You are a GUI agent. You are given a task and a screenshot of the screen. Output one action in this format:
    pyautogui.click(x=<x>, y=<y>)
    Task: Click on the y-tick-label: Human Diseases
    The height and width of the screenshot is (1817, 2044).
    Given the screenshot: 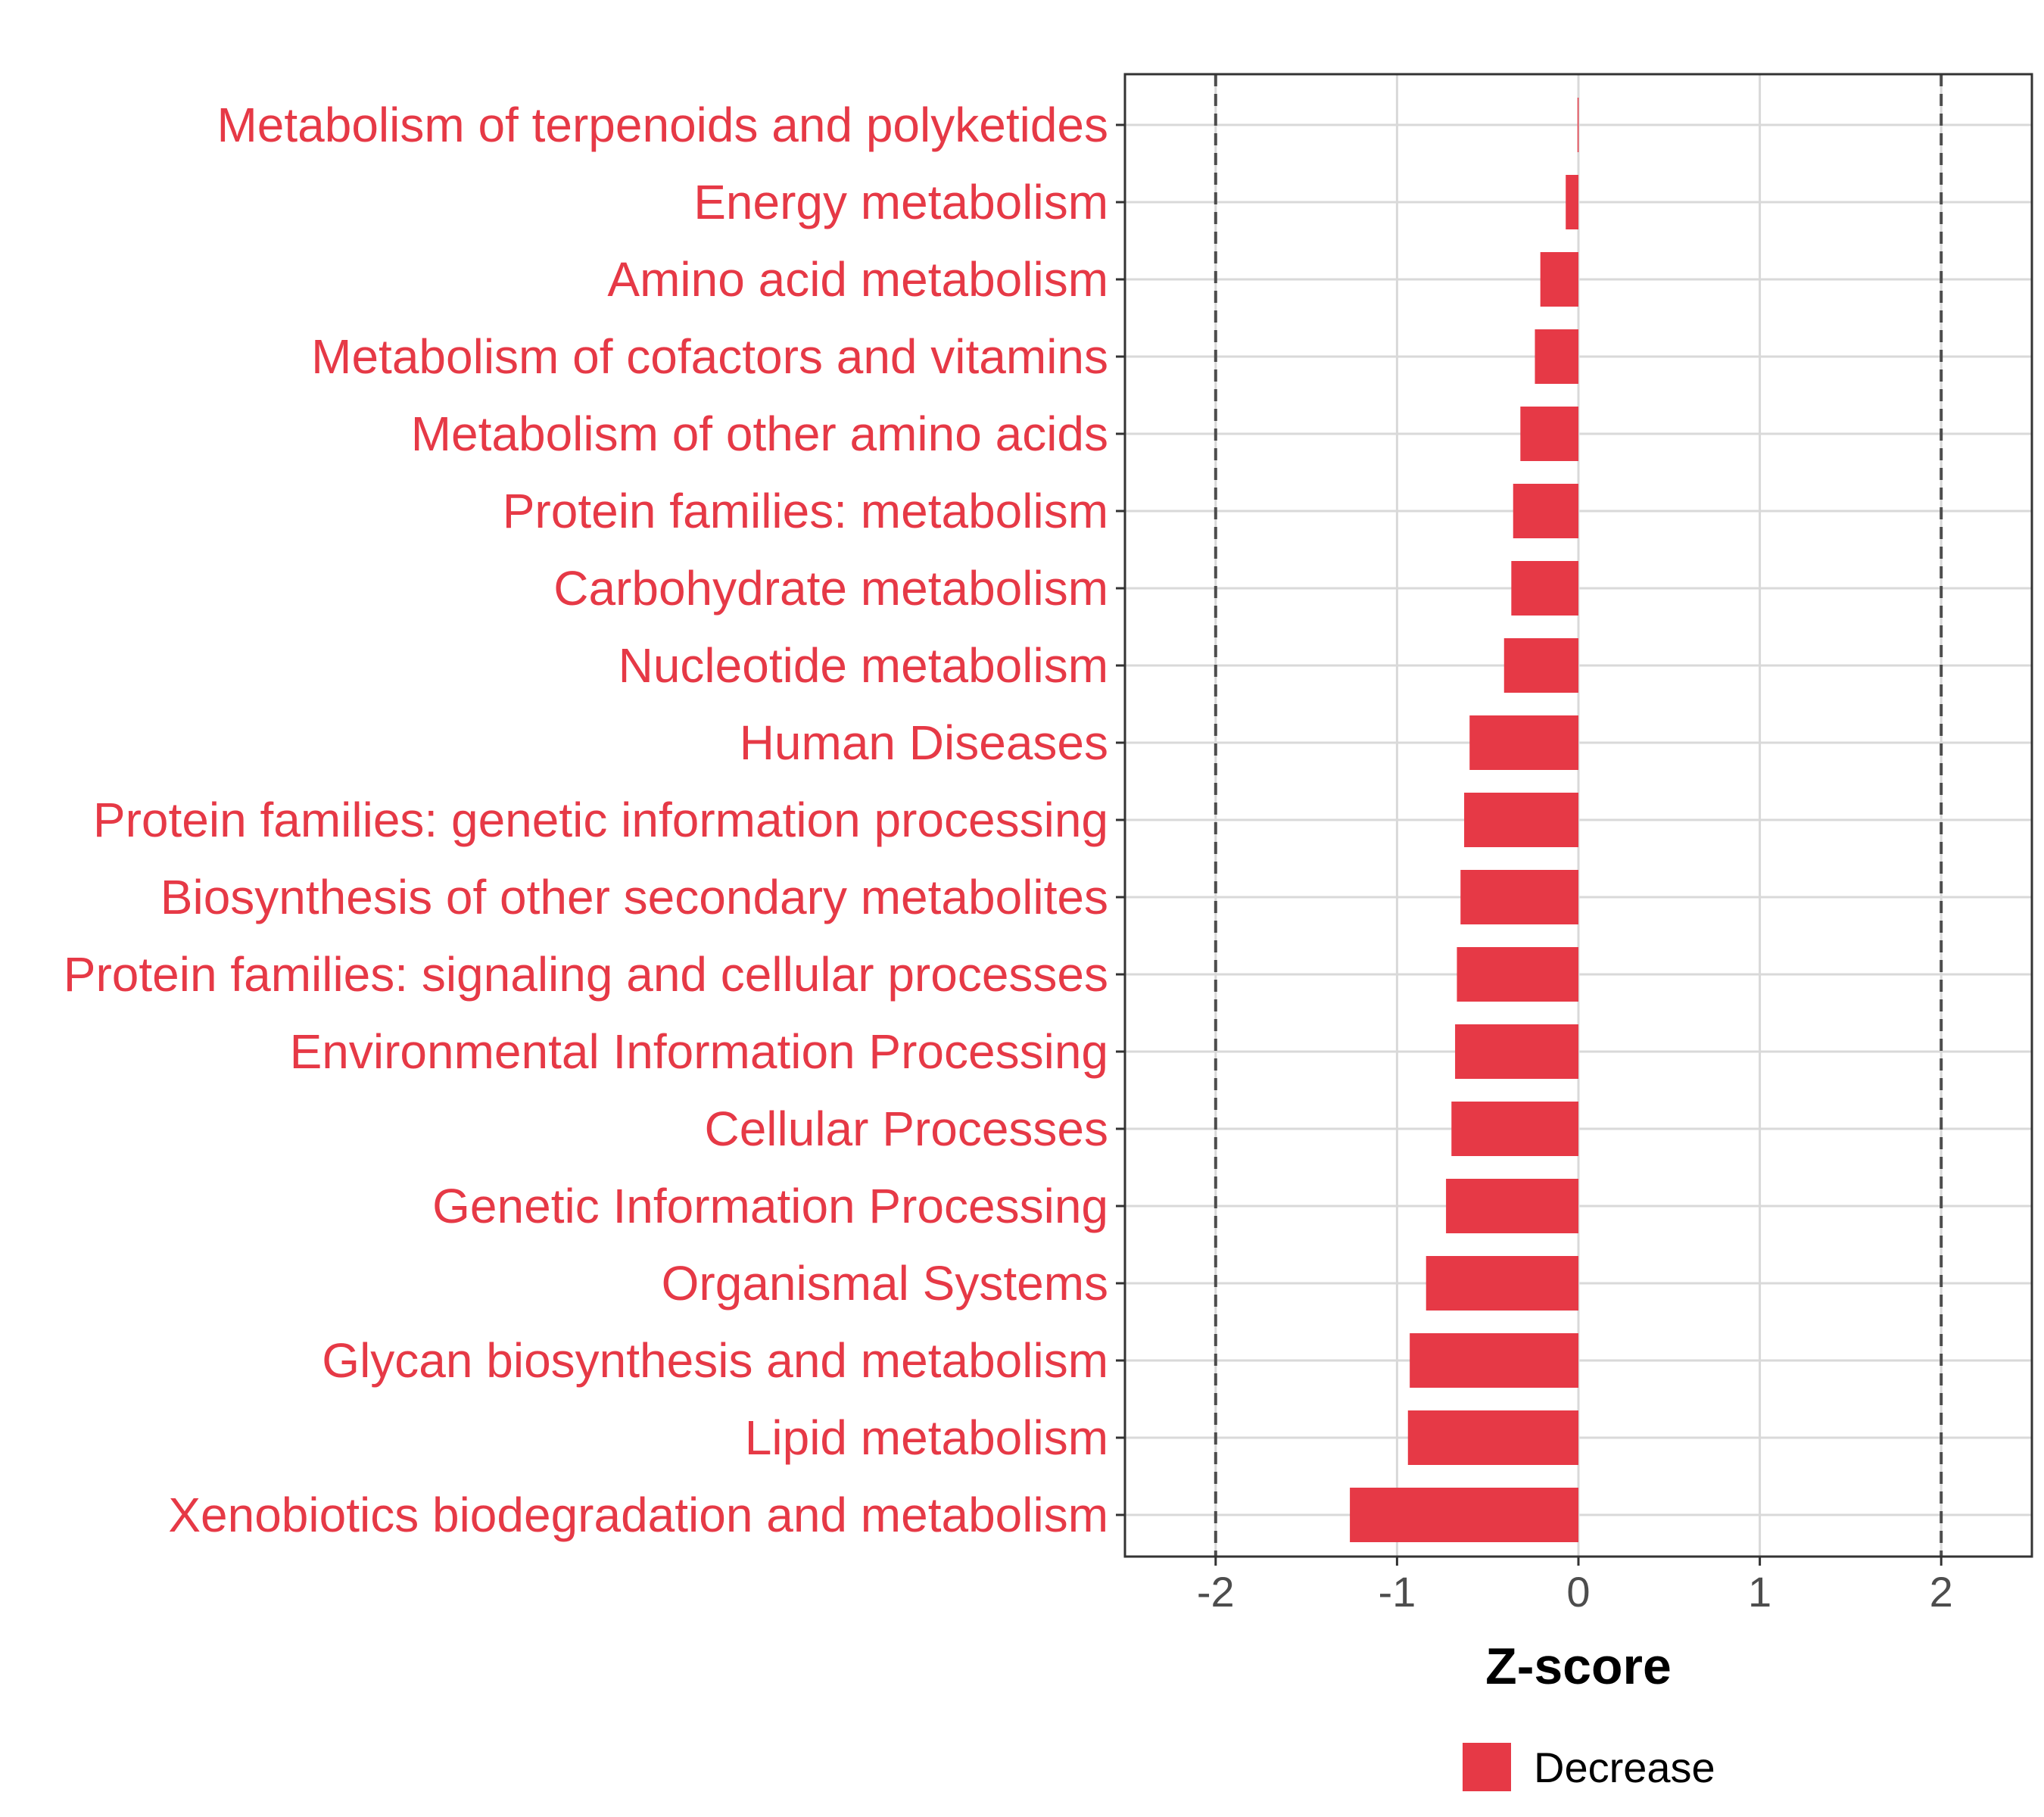 What is the action you would take?
    pyautogui.click(x=924, y=742)
    